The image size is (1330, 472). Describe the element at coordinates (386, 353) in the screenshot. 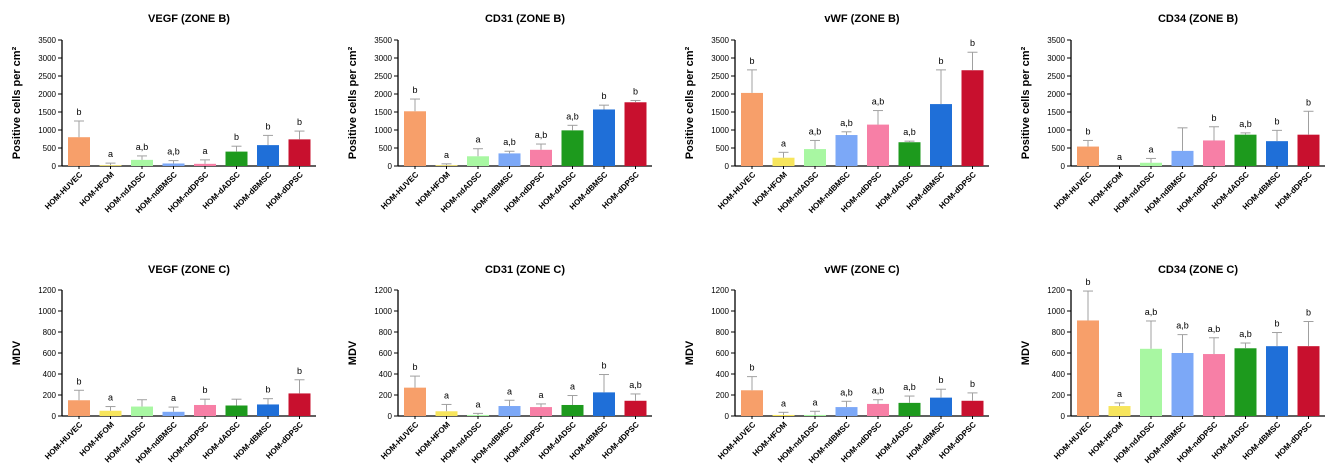

I see `y-tick-label: 600` at that location.